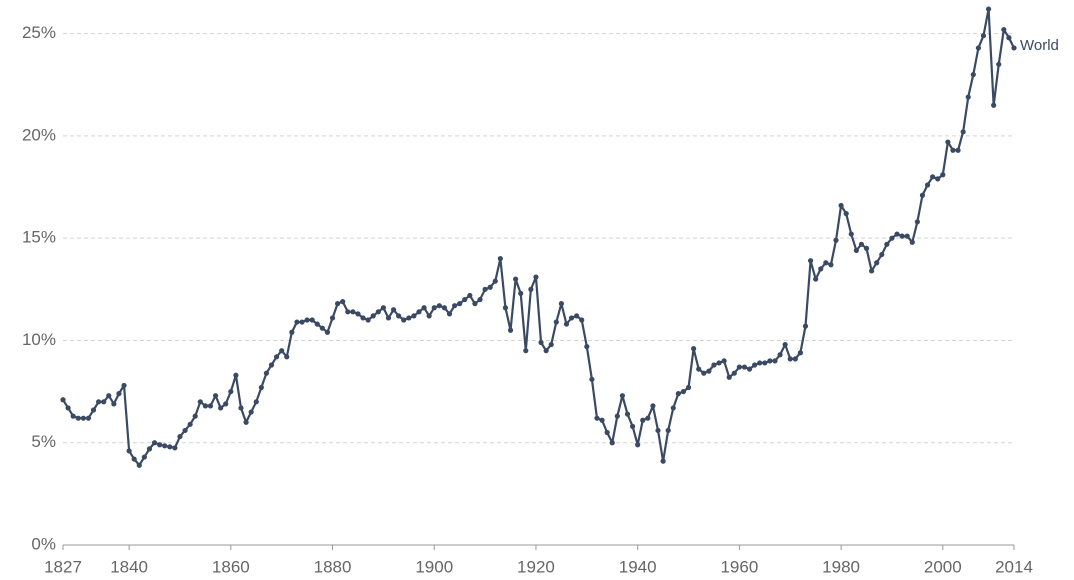 Image resolution: width=1074 pixels, height=580 pixels. What do you see at coordinates (638, 566) in the screenshot?
I see `x-tick-label: 1940` at bounding box center [638, 566].